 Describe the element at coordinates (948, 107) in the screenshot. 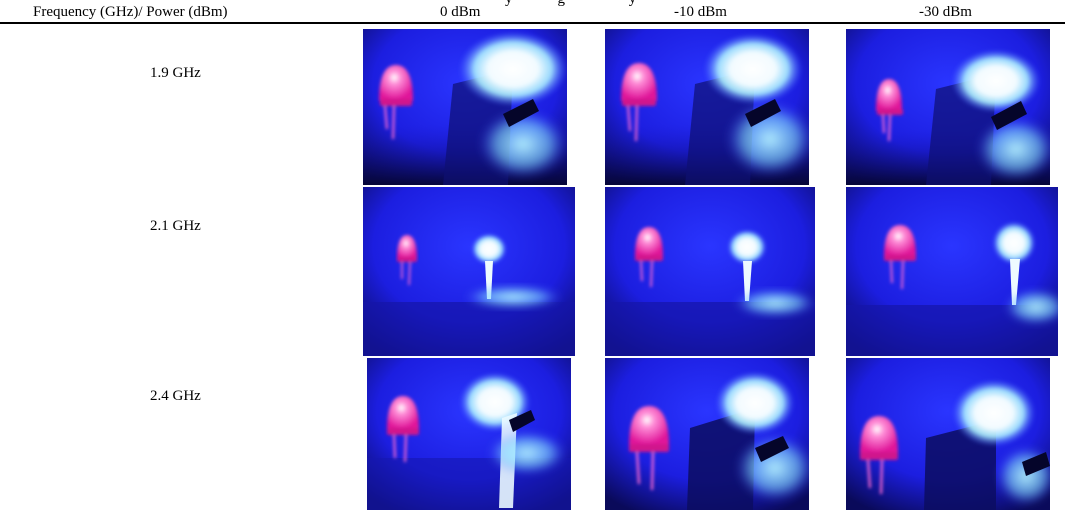

I see `photo-1-9ghz-minus30dbm` at that location.